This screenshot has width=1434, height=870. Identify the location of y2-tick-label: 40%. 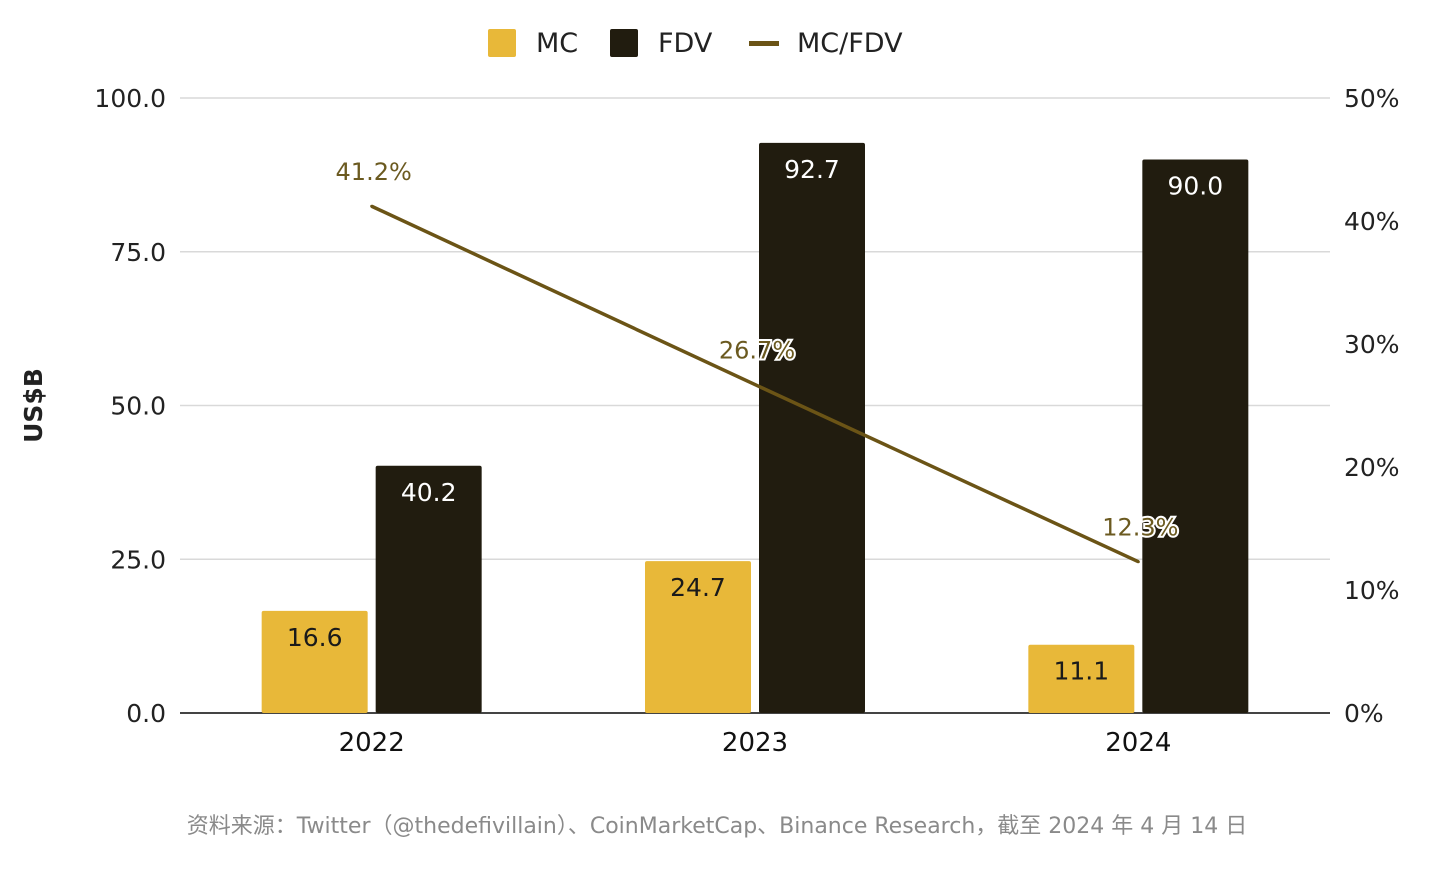
(1372, 221).